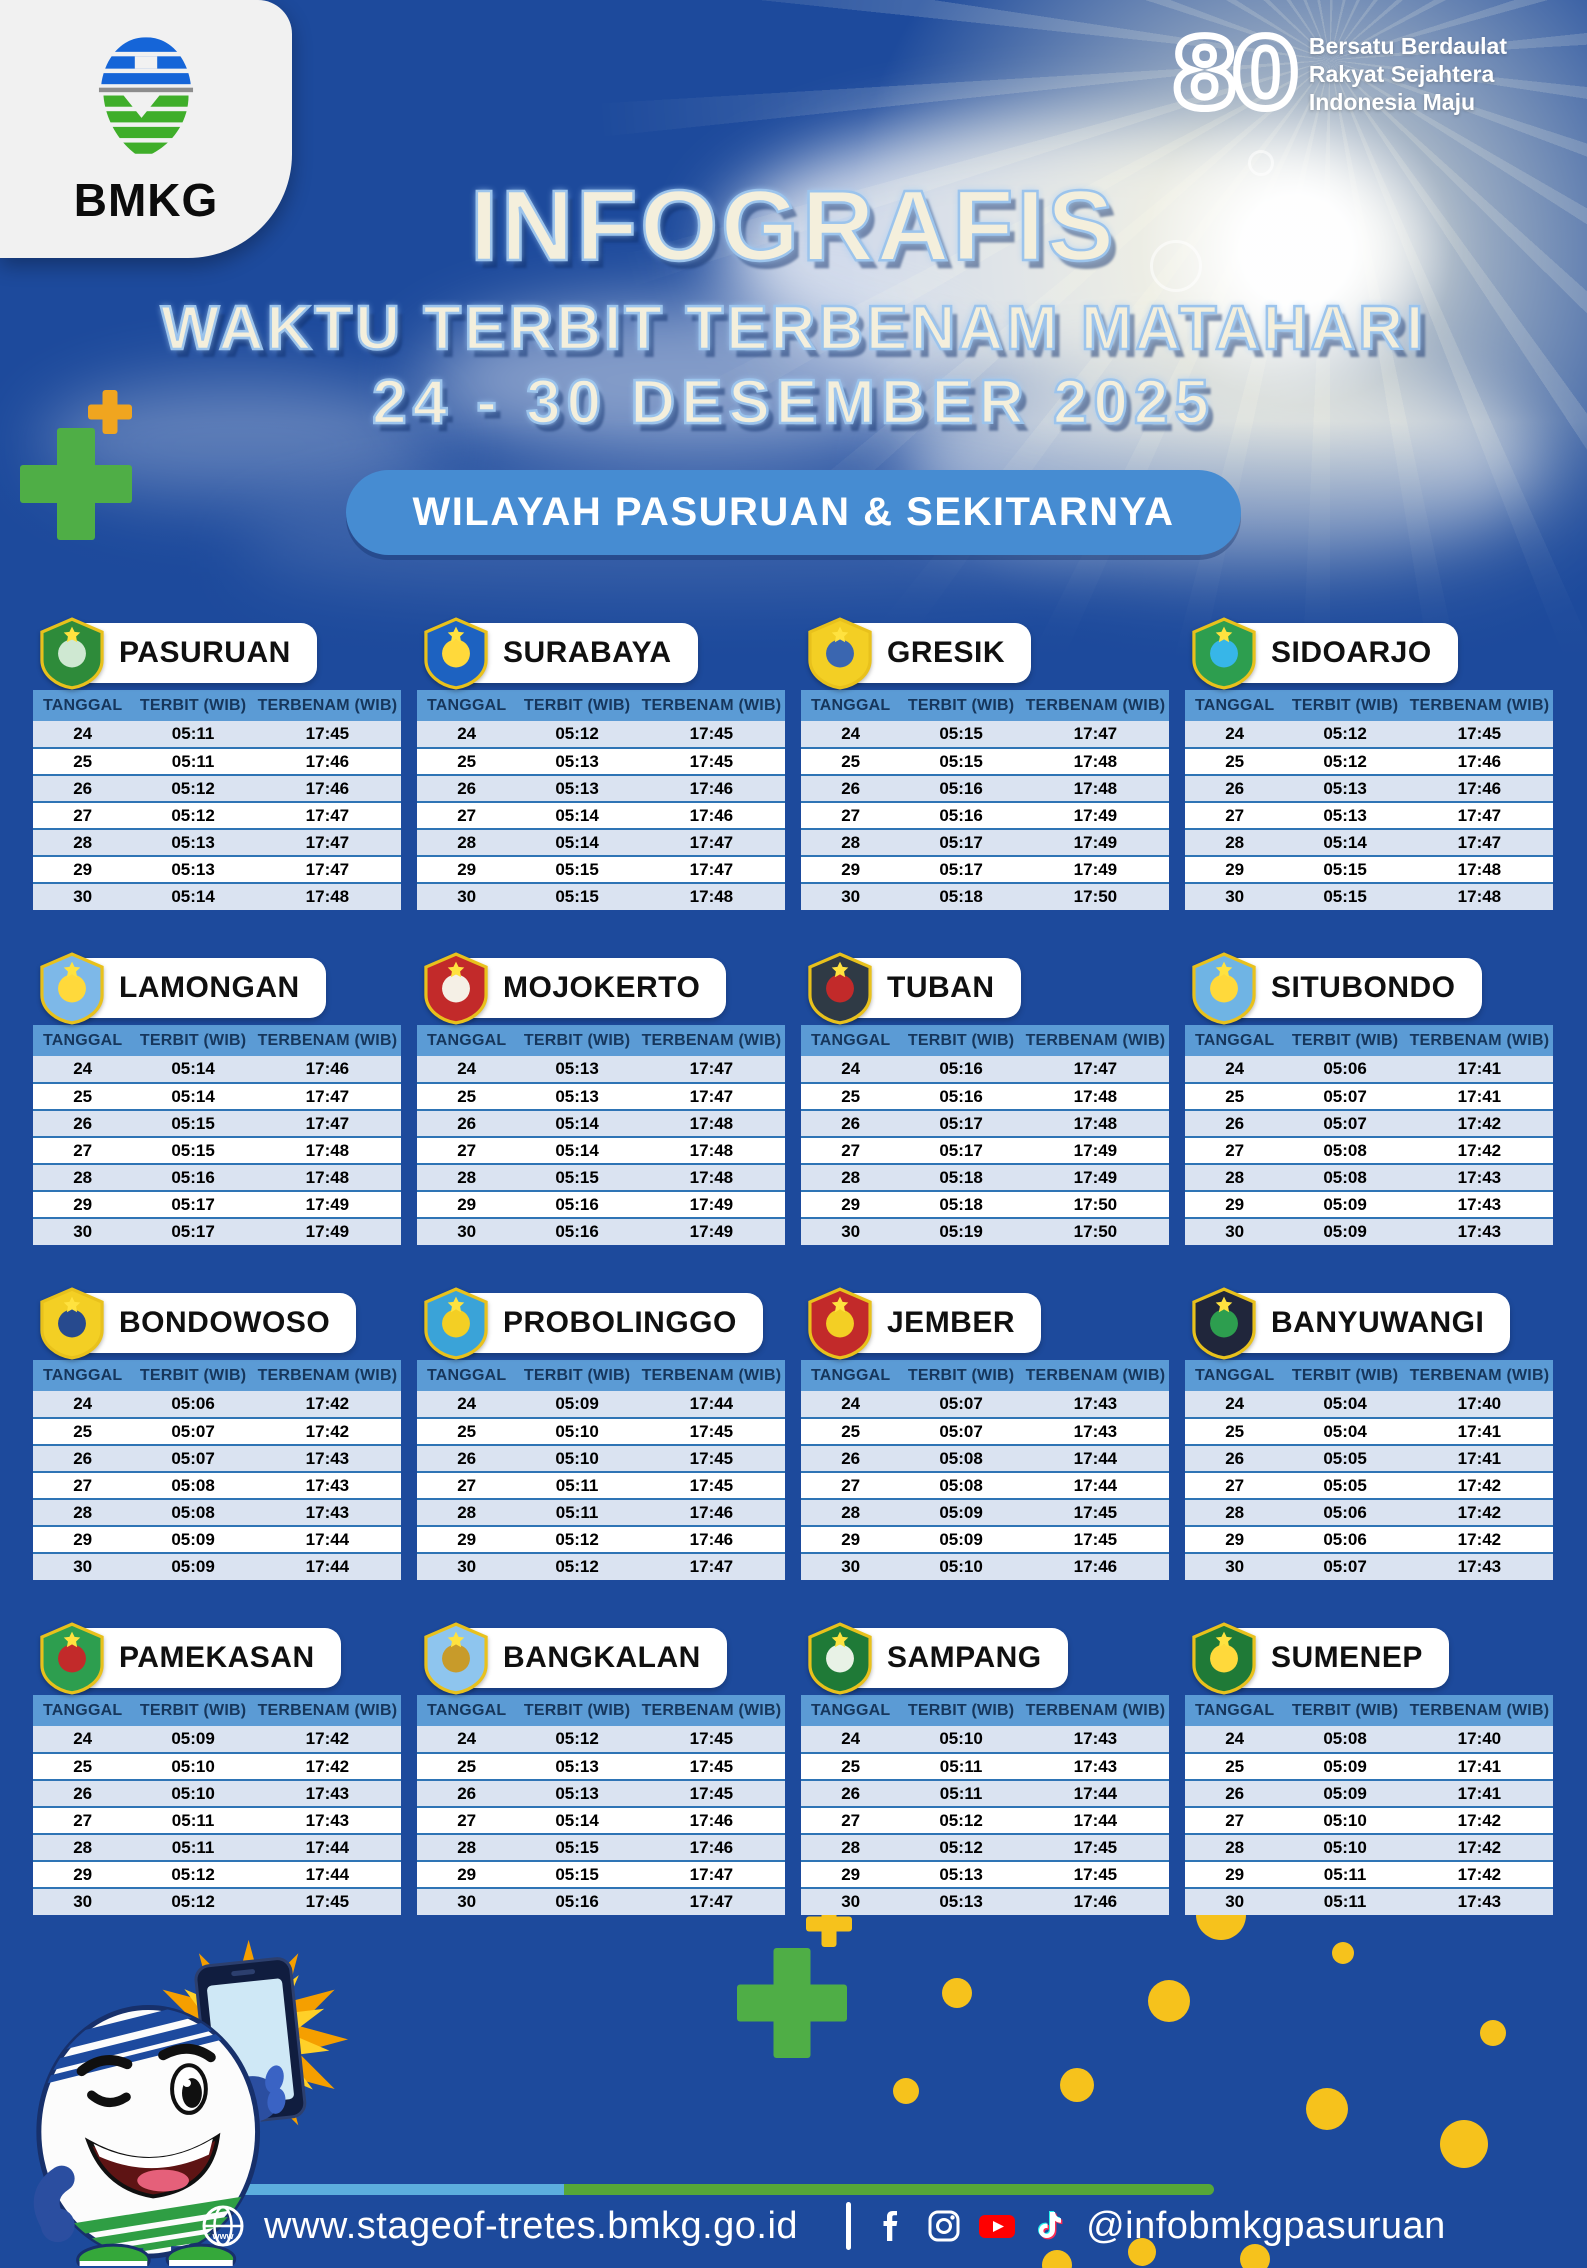  I want to click on city-name-card: PASURUAN, so click(194, 653).